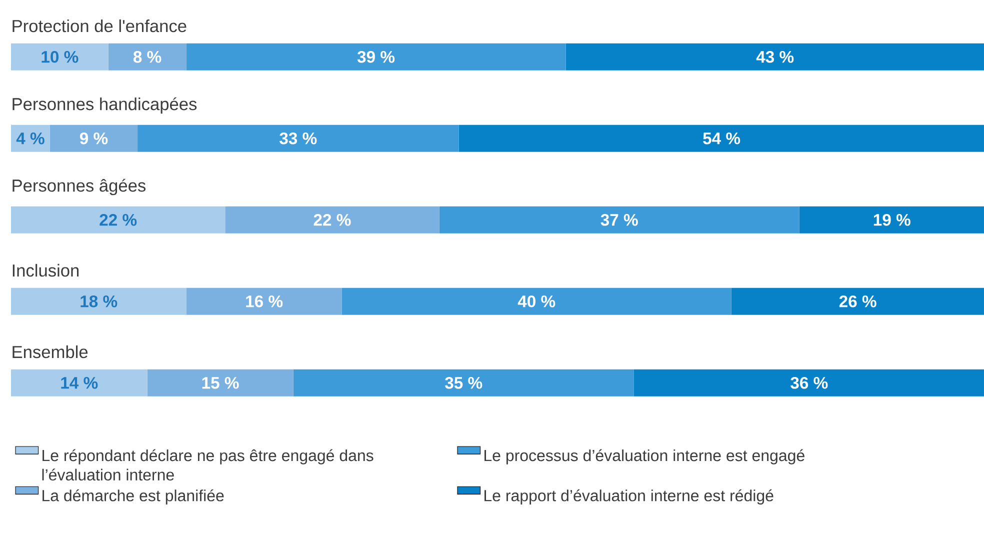 This screenshot has width=984, height=534. What do you see at coordinates (99, 25) in the screenshot?
I see `y-tick-label: Protection de l'enfance` at bounding box center [99, 25].